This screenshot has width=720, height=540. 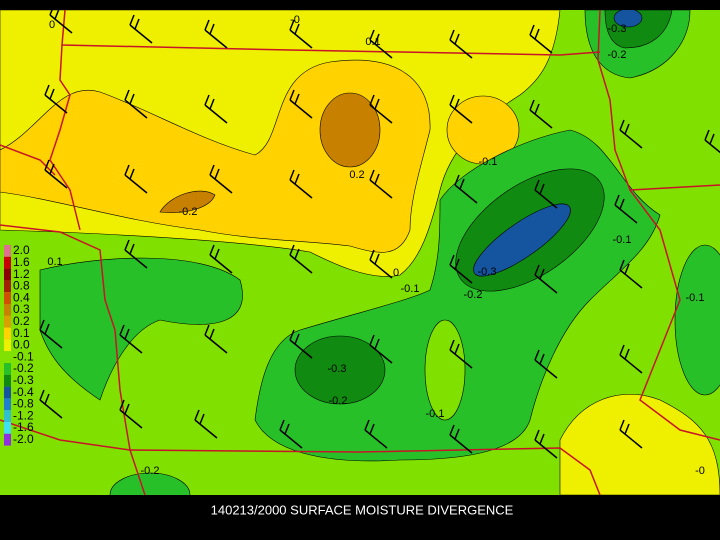 I want to click on legend-label: -0.4, so click(x=23, y=392).